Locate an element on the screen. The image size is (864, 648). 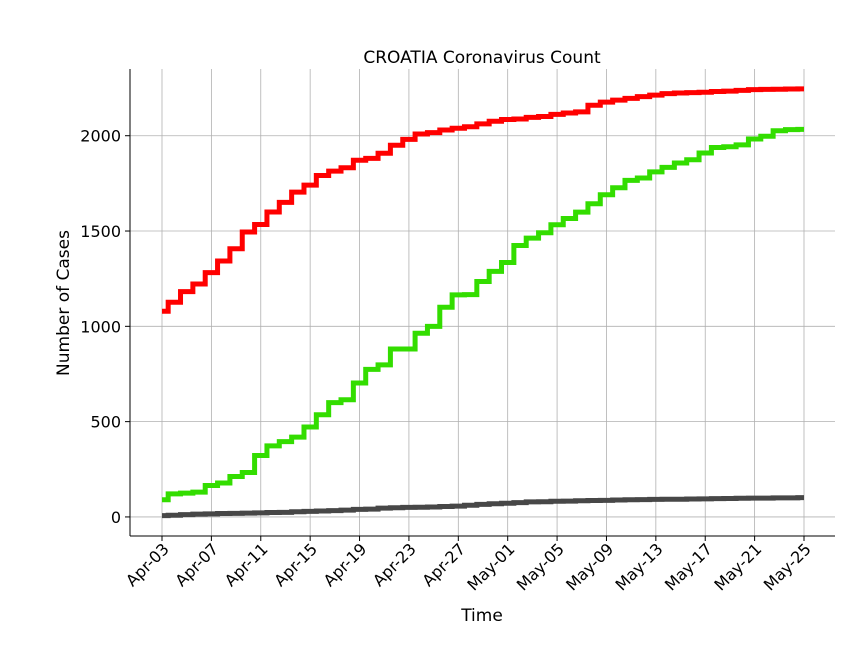
x-tick-label: Apr-03 is located at coordinates (147, 564).